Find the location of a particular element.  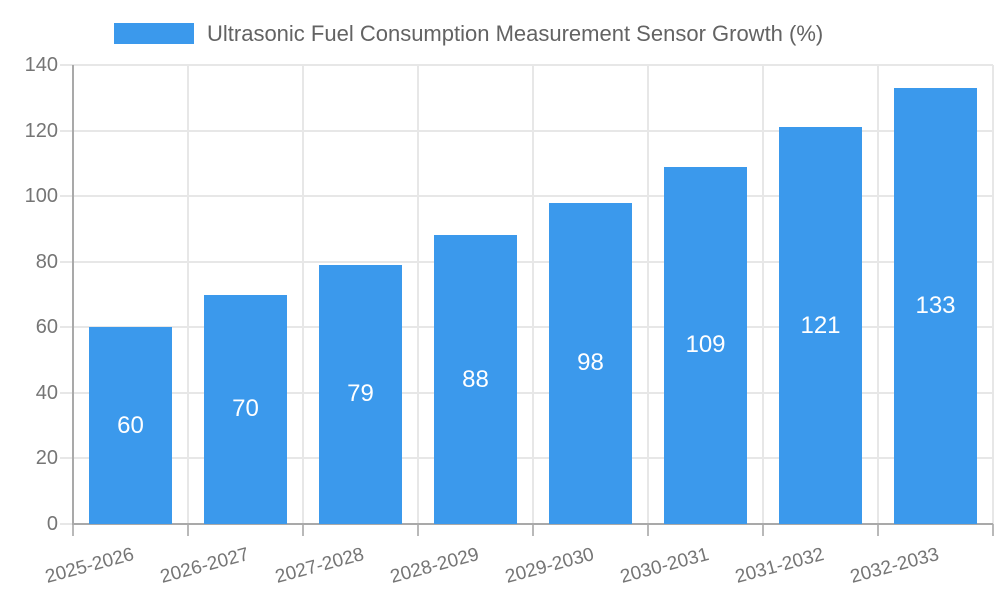

x-axis-tick-label: 2032-2033 is located at coordinates (894, 566).